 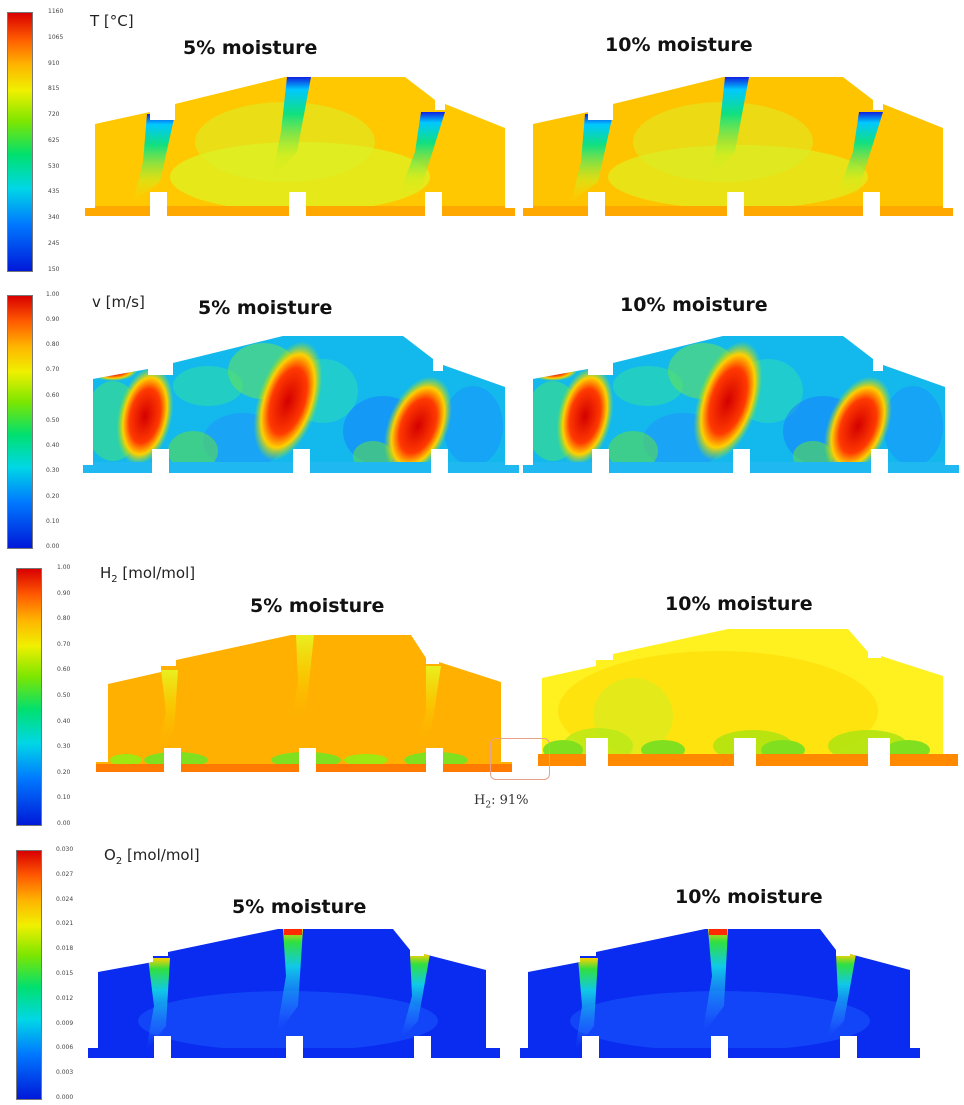 What do you see at coordinates (301, 404) in the screenshot?
I see `velocity-field-5-percent` at bounding box center [301, 404].